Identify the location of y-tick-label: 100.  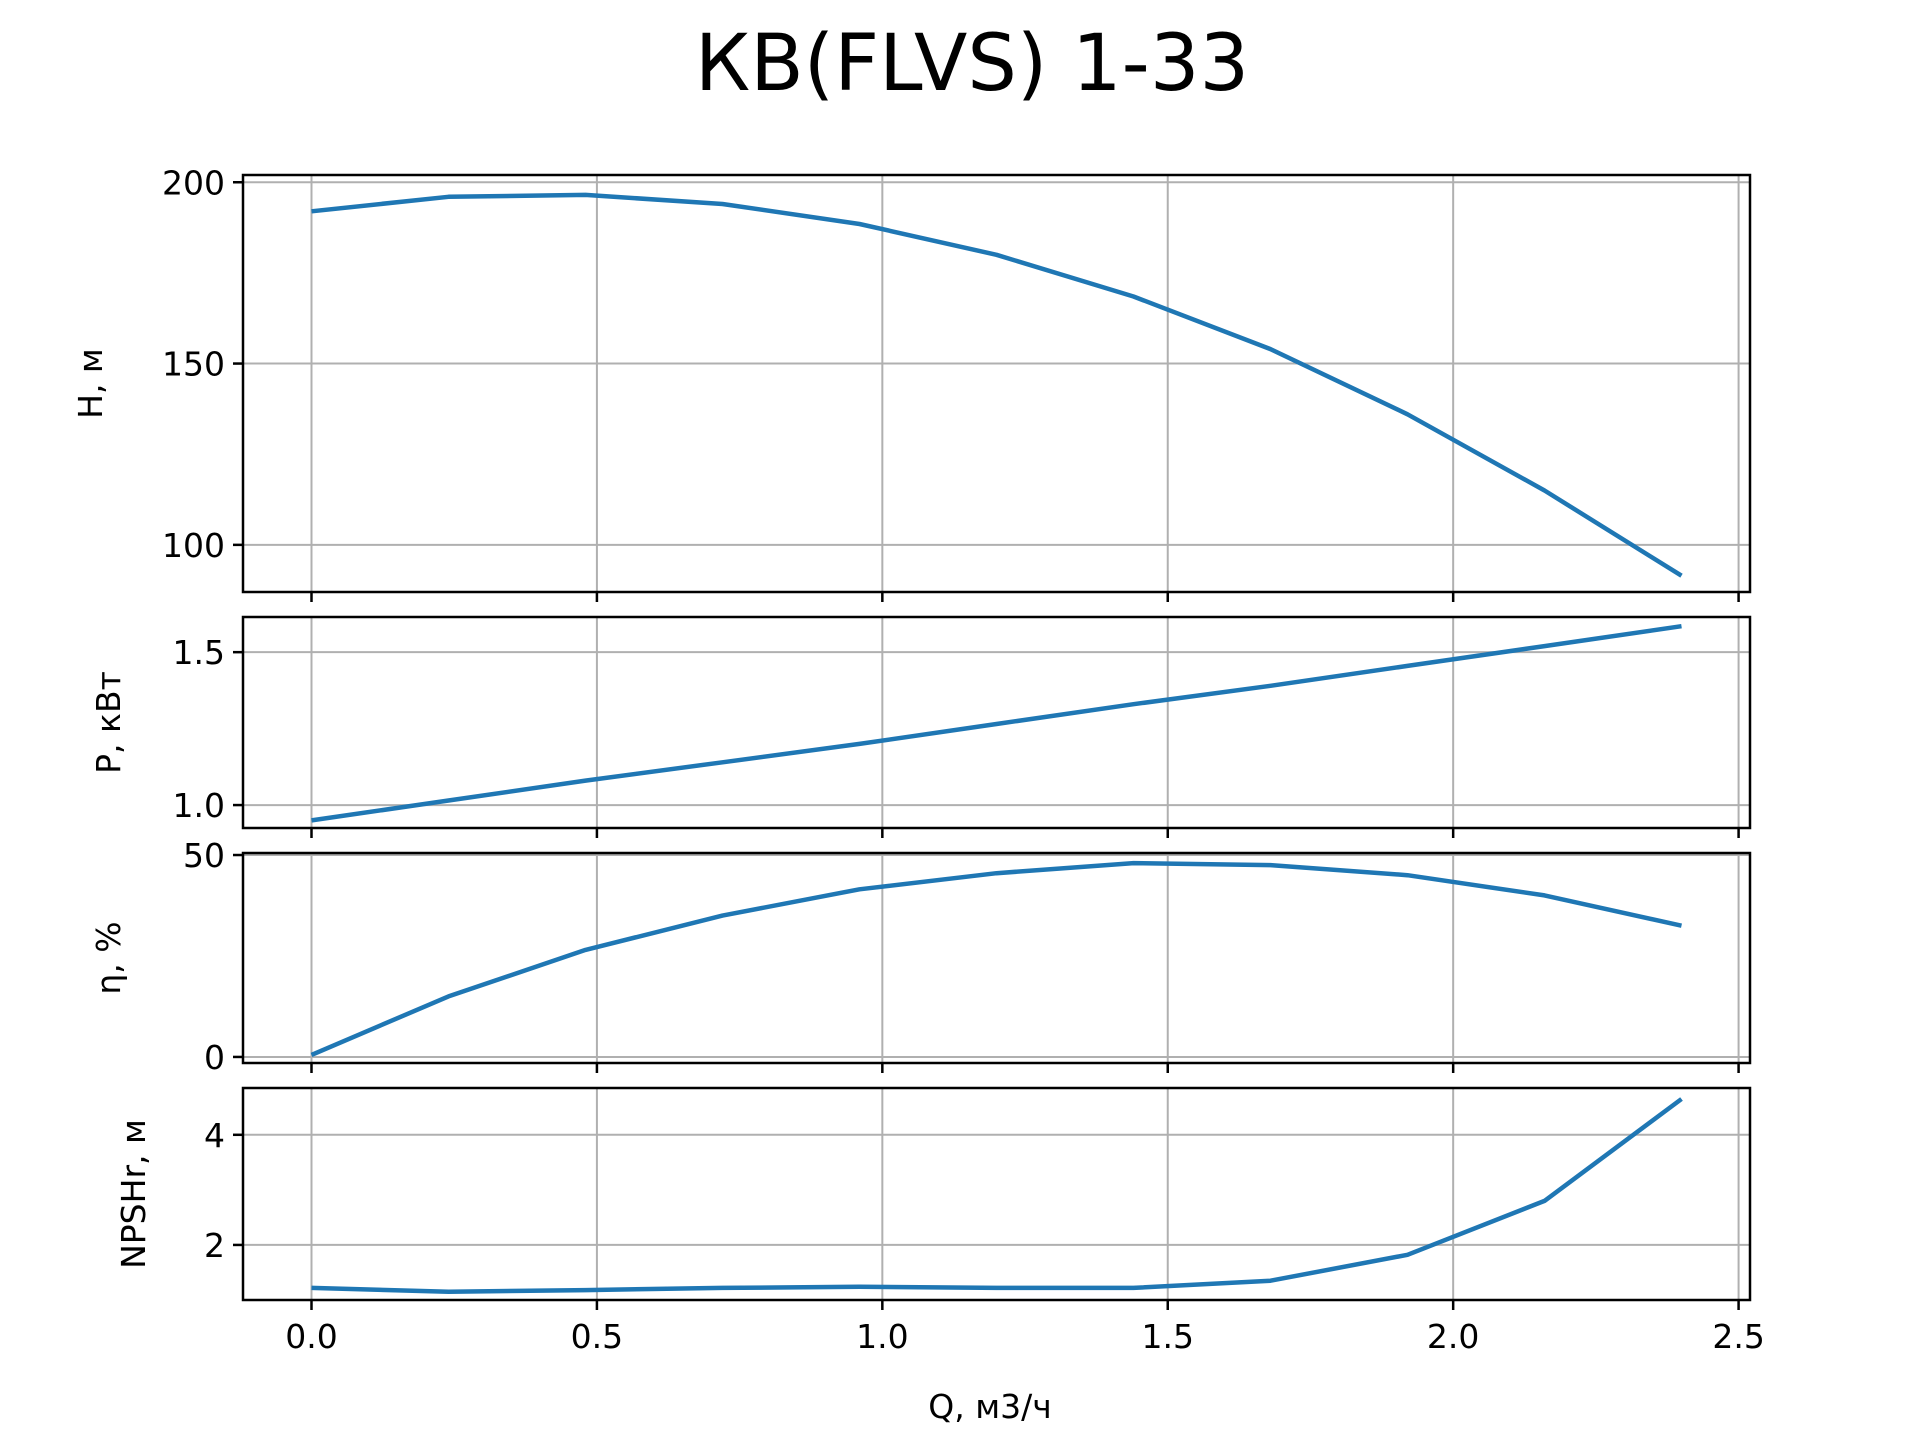
(193, 545).